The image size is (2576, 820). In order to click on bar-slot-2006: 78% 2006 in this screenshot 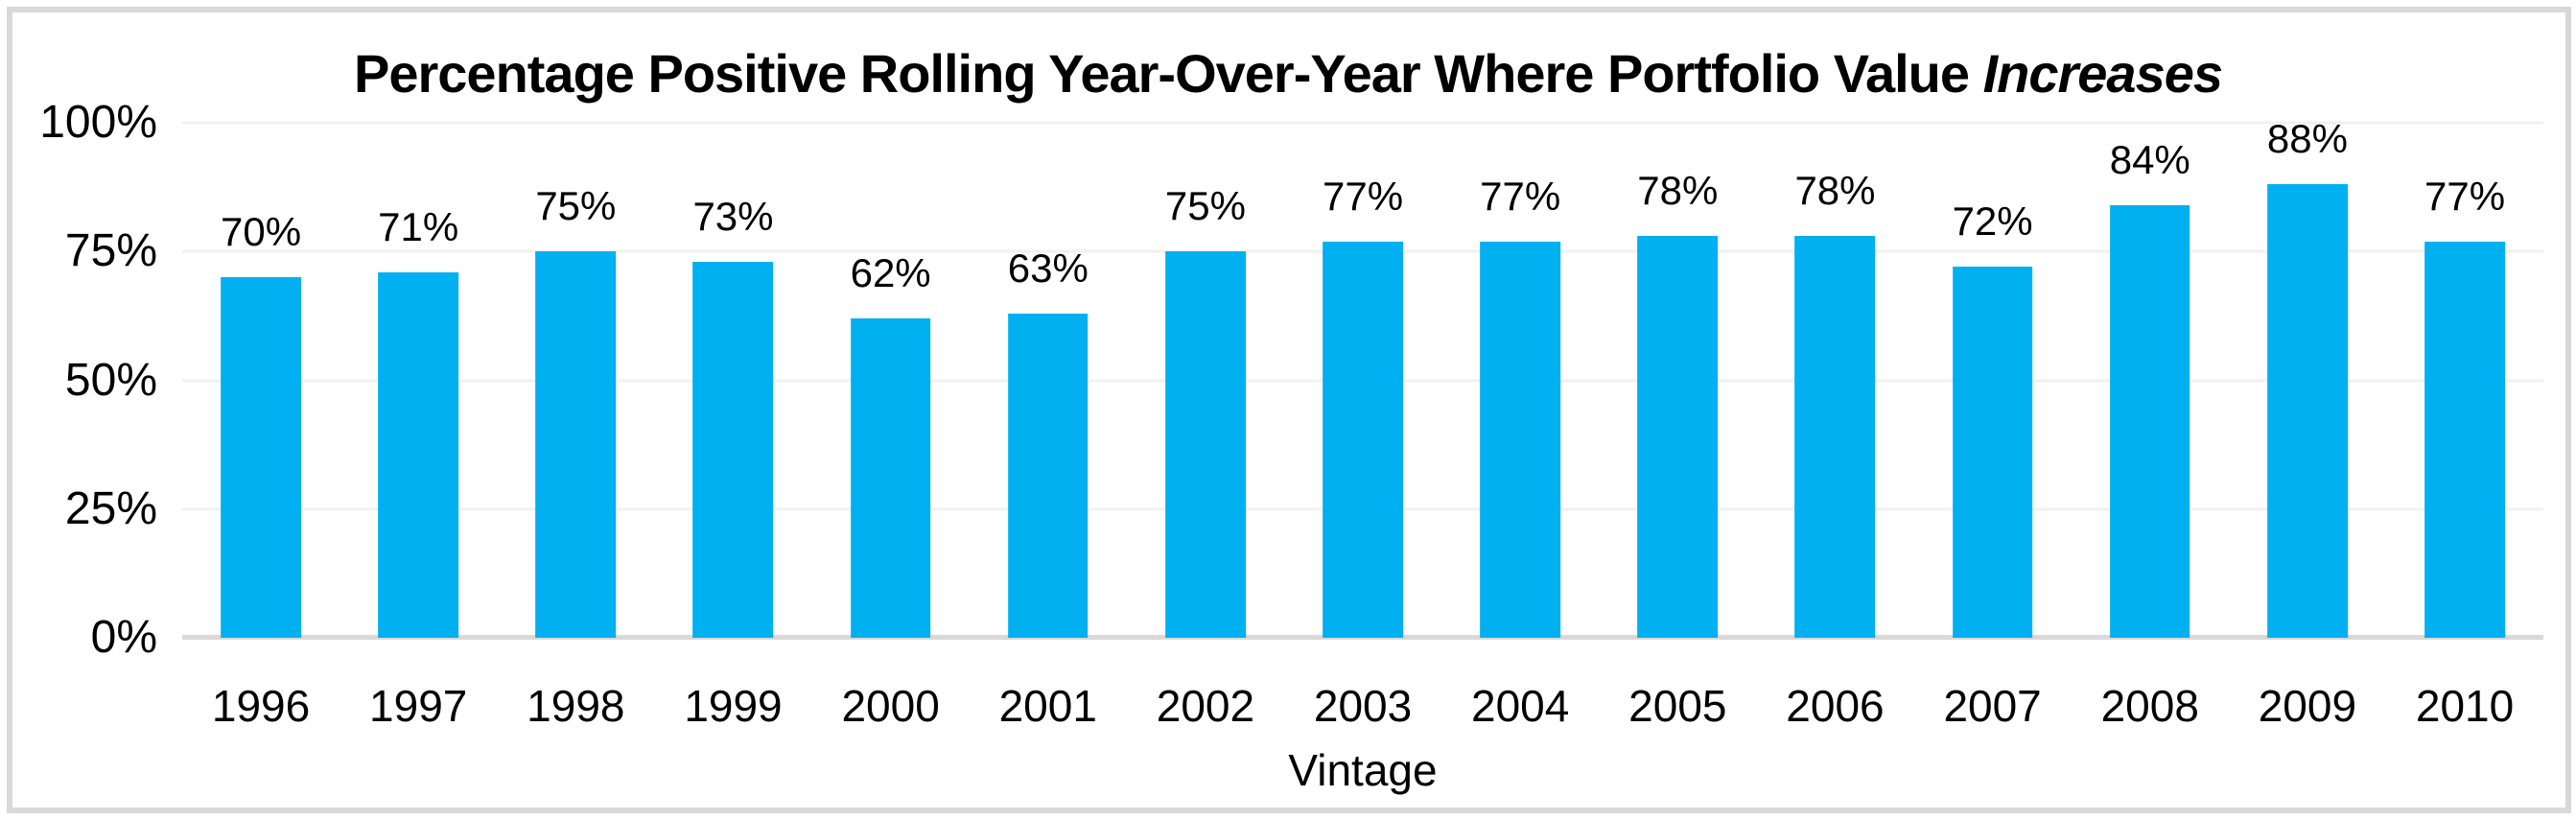, I will do `click(1834, 425)`.